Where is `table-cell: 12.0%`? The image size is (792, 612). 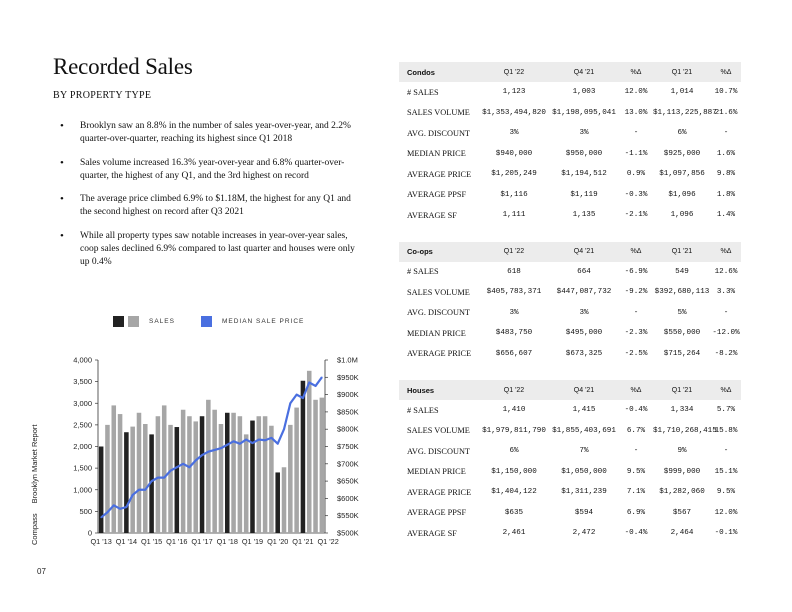
table-cell: 12.0% is located at coordinates (636, 92).